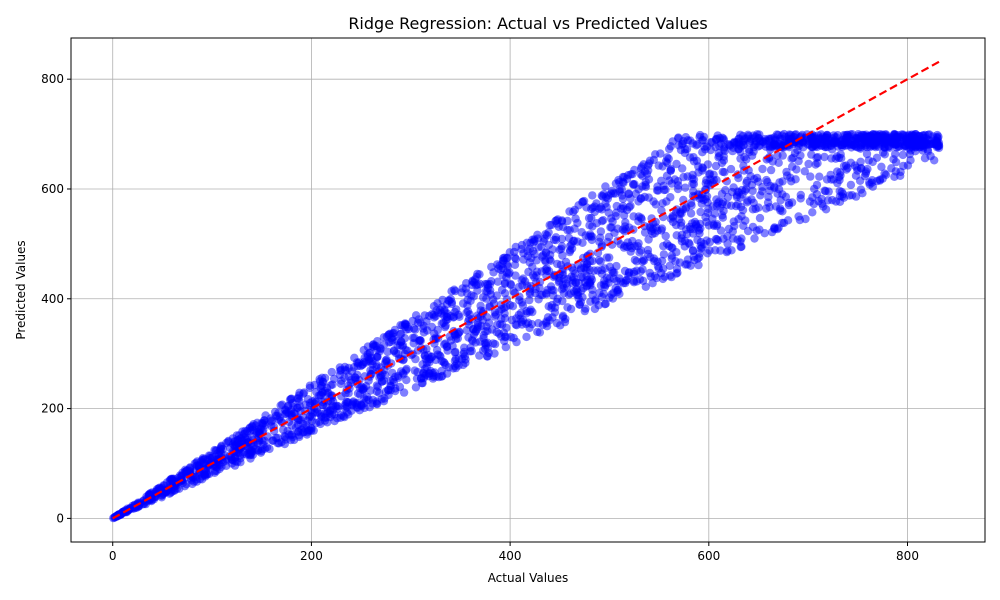 The height and width of the screenshot is (600, 1000). What do you see at coordinates (514, 552) in the screenshot?
I see `x-axis-ticks: 0 200 400 600 800` at bounding box center [514, 552].